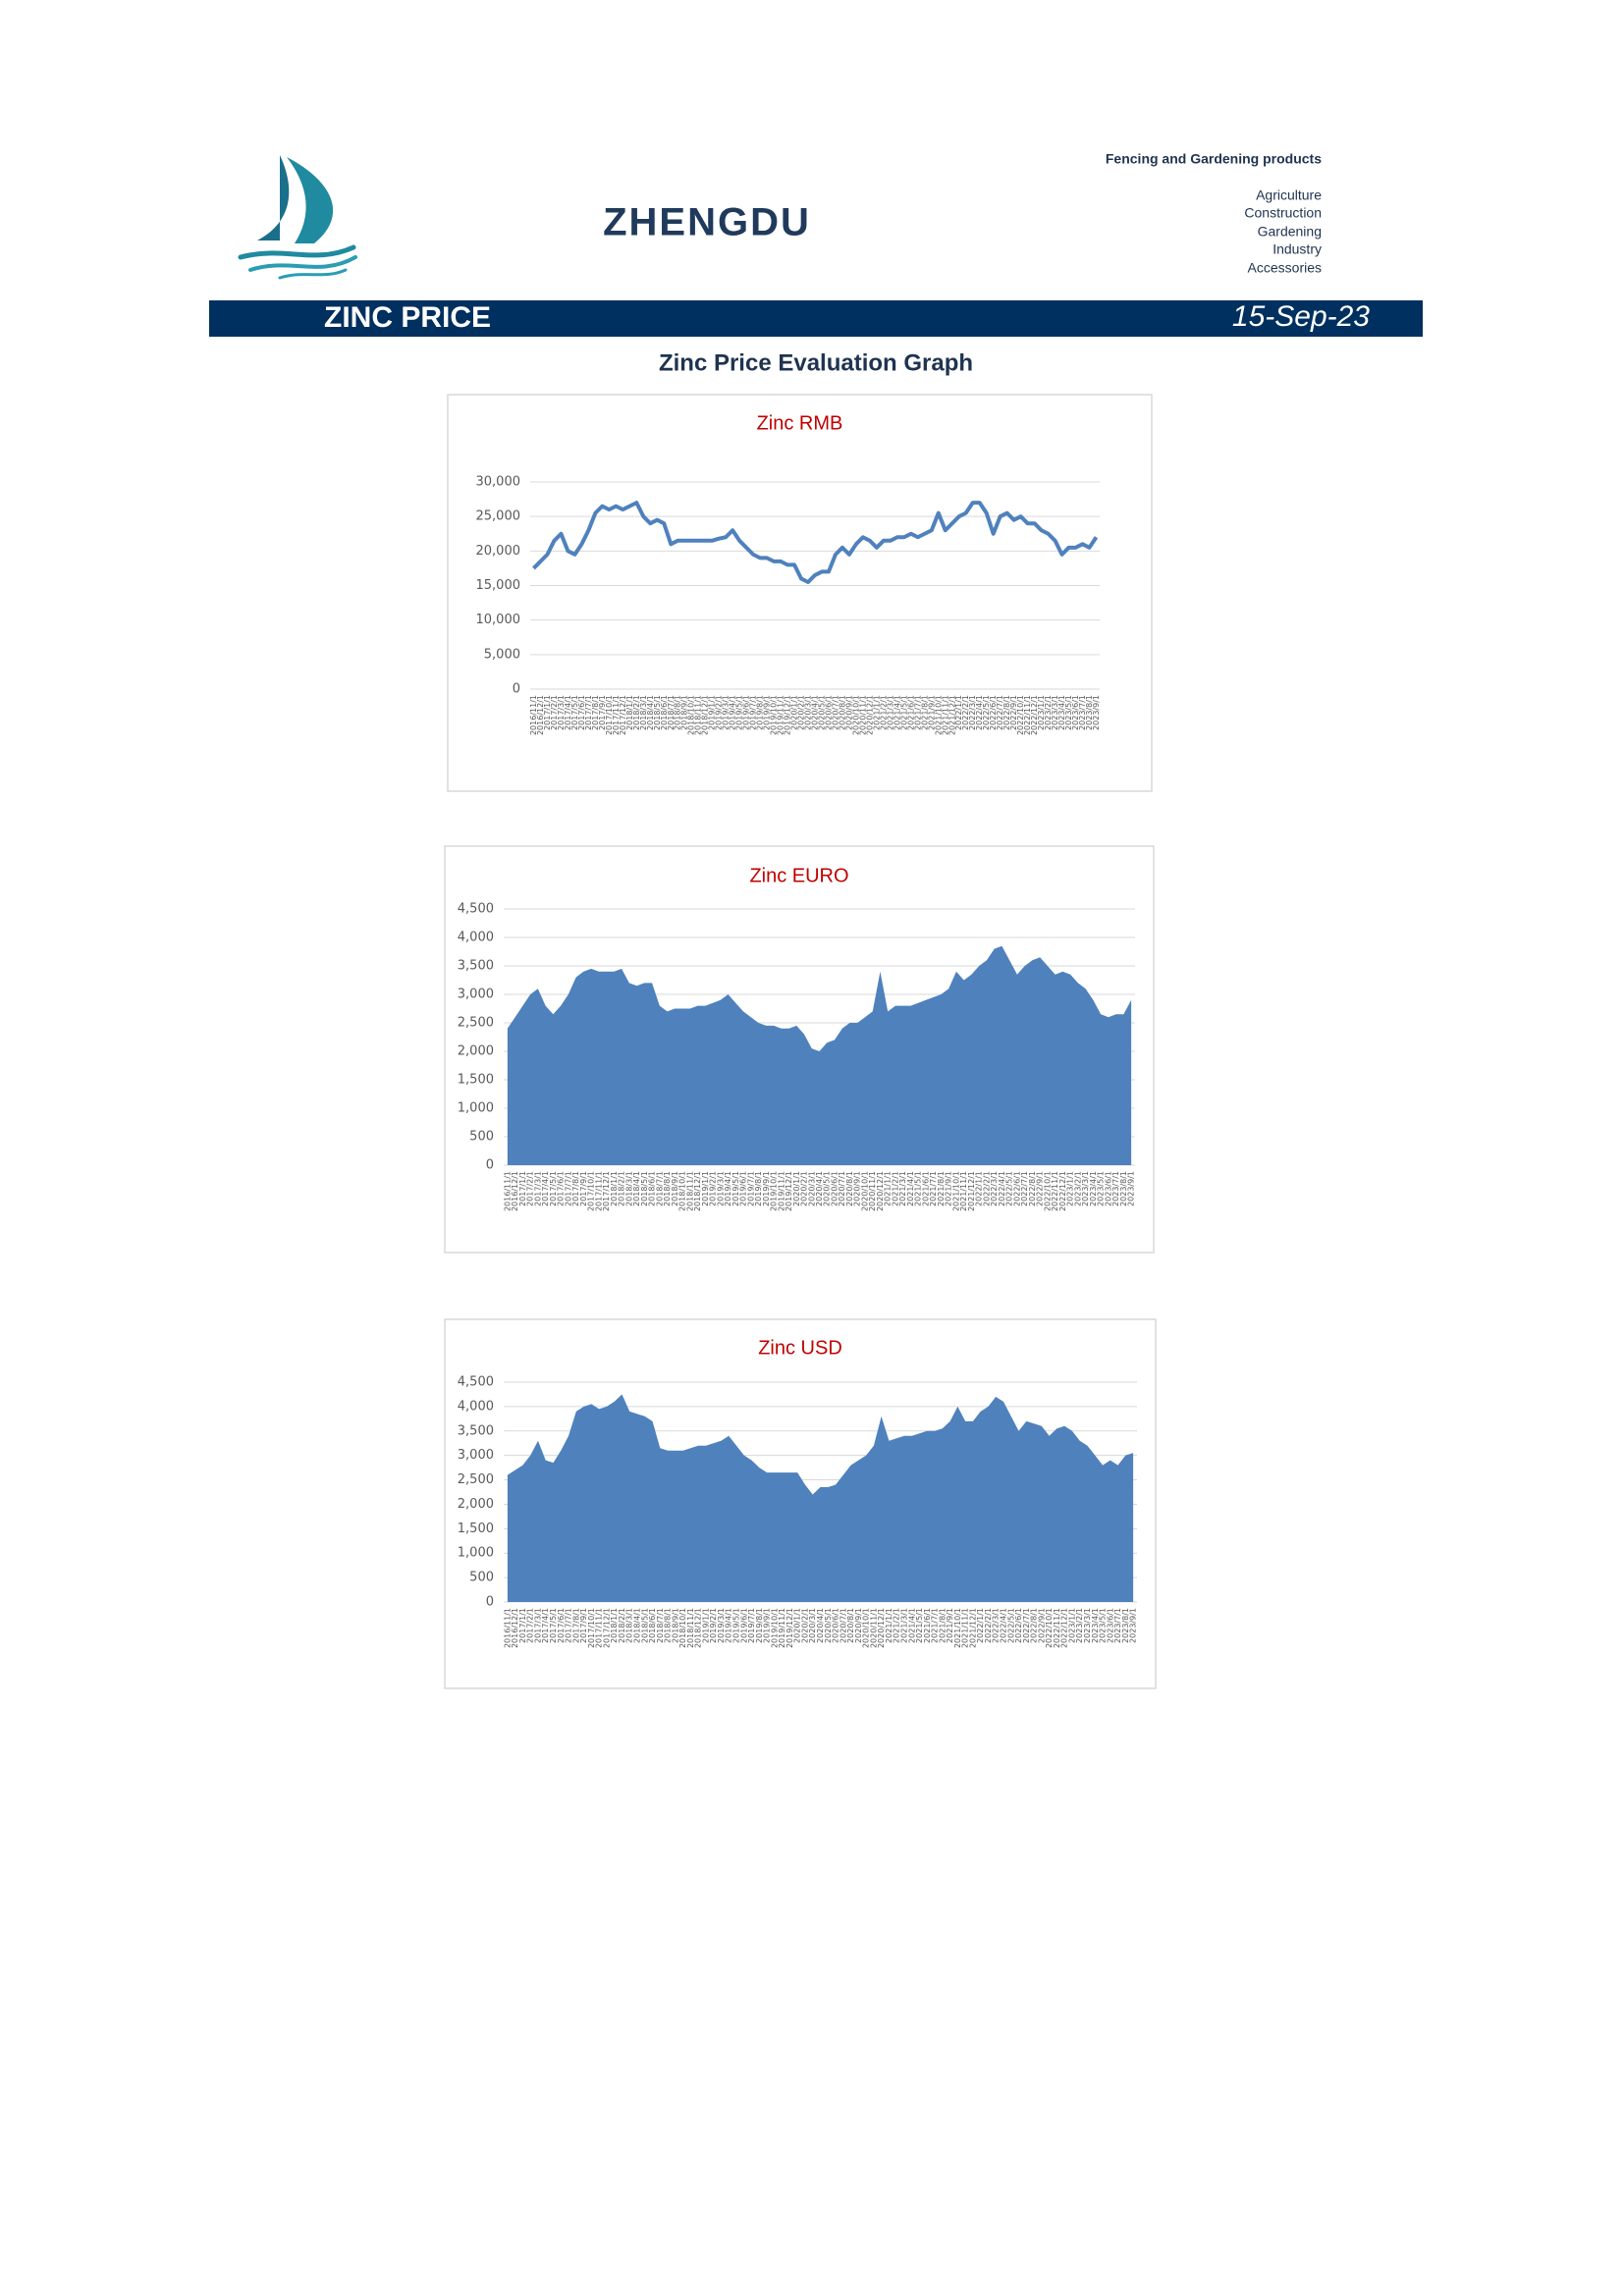 Image resolution: width=1624 pixels, height=2296 pixels. I want to click on chart-frame, so click(800, 593).